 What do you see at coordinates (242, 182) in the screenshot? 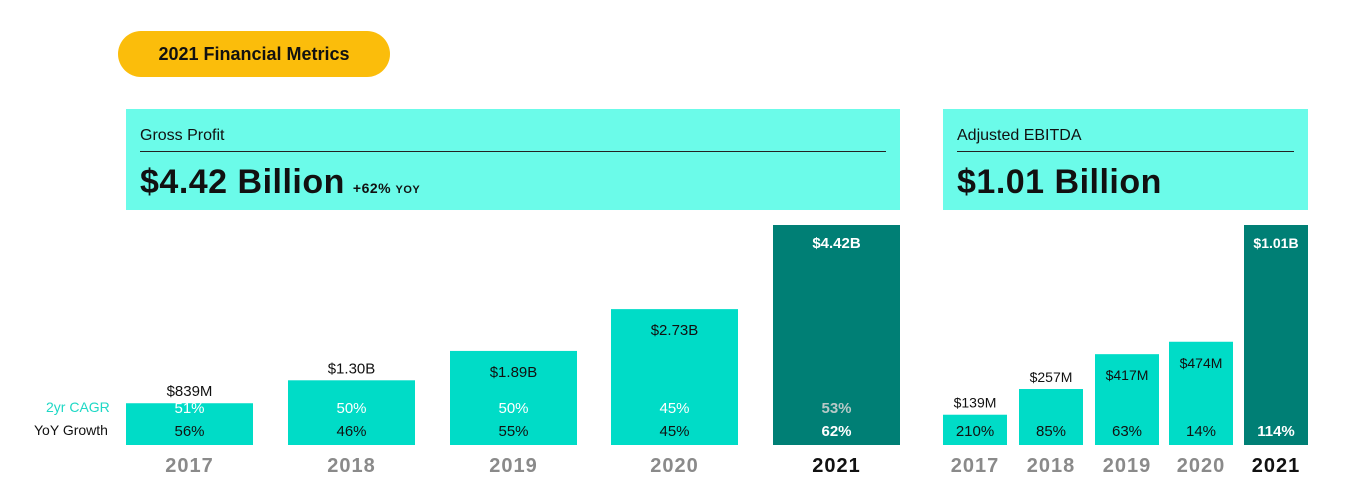
I see `gross-profit-value: $4.42 Billion` at bounding box center [242, 182].